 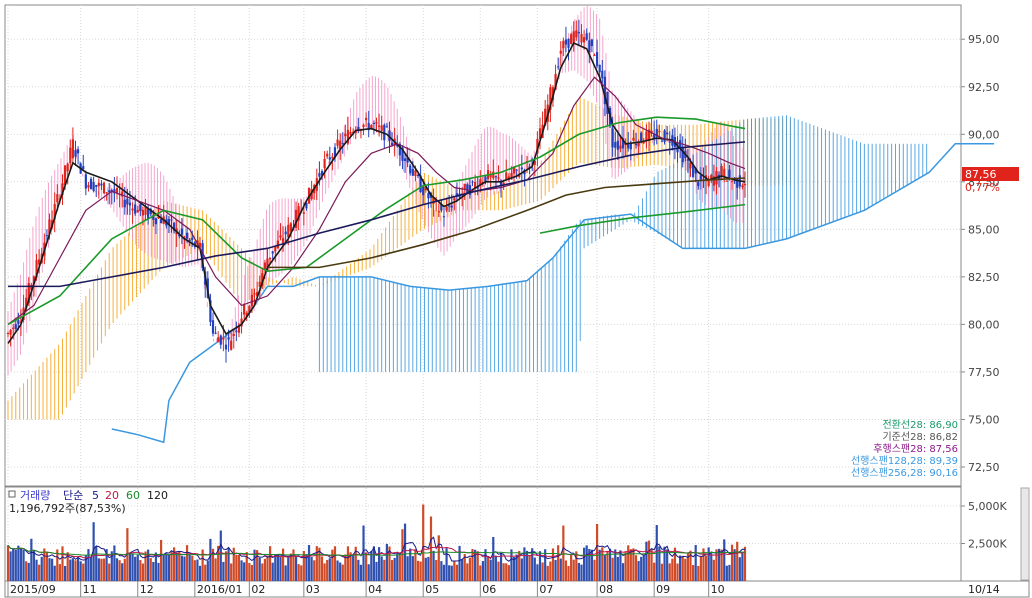 What do you see at coordinates (987, 506) in the screenshot?
I see `volume-tick-label: 5,000K` at bounding box center [987, 506].